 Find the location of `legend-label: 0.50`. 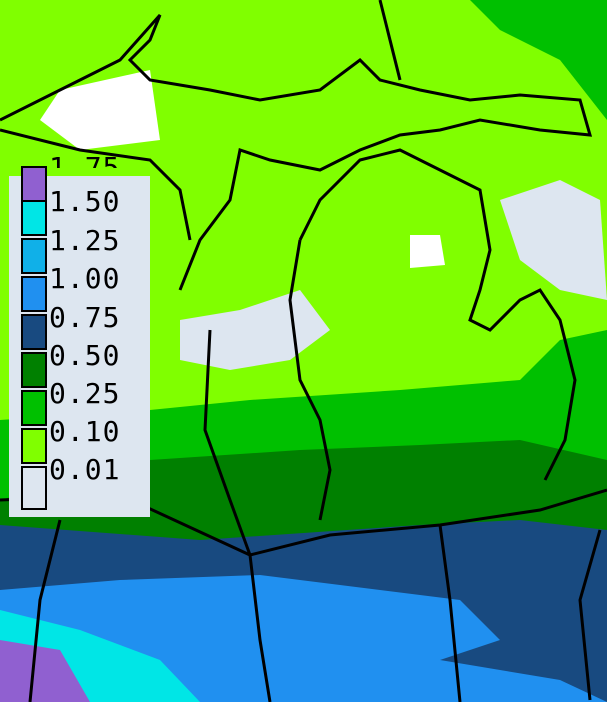

legend-label: 0.50 is located at coordinates (85, 355).